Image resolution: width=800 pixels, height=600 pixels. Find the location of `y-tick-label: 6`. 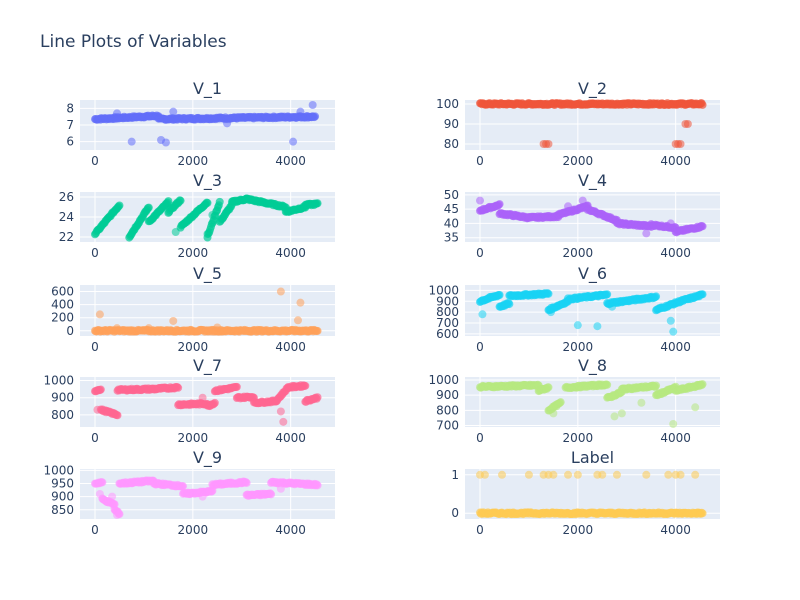

y-tick-label: 6 is located at coordinates (70, 142).